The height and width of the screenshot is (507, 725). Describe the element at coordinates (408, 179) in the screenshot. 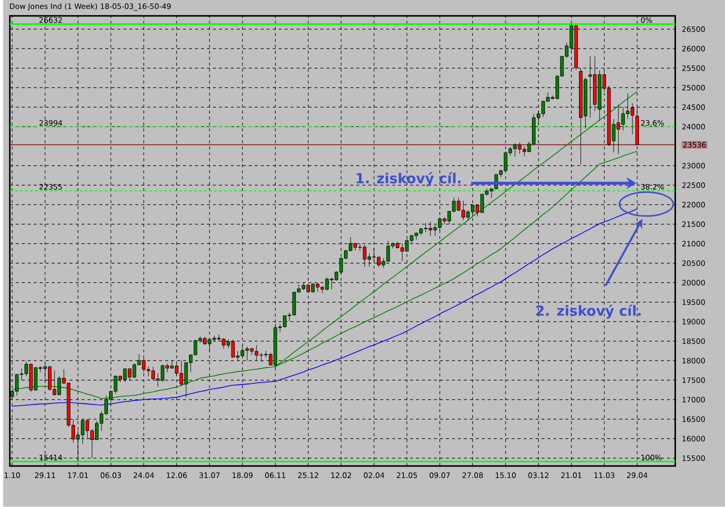

I see `annotation: 1. ziskový cíl.` at that location.